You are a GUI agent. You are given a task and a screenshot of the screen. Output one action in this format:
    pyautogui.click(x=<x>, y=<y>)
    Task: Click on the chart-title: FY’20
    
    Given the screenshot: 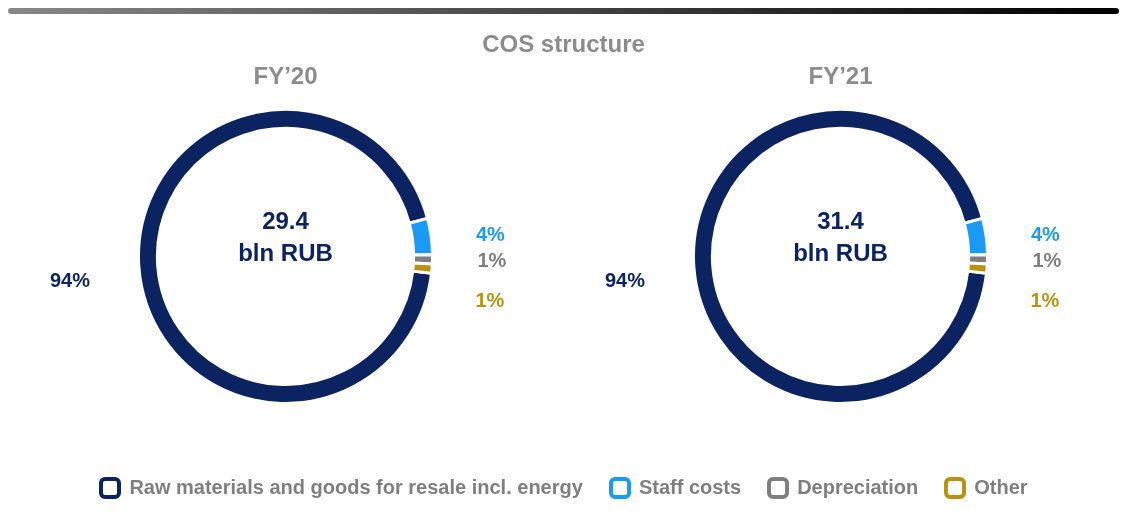 What is the action you would take?
    pyautogui.click(x=285, y=75)
    